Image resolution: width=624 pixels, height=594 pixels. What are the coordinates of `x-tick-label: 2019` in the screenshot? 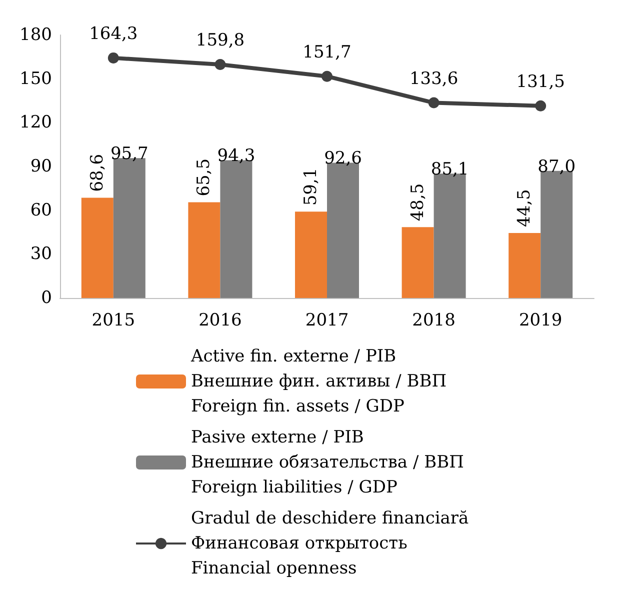 It's located at (540, 320).